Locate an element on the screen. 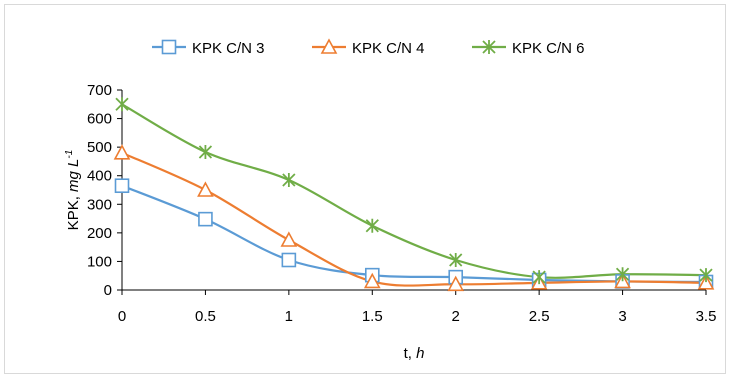 The height and width of the screenshot is (380, 732). legend: KPK C/N 3 KPK C/N 4 KPK C/N 6 is located at coordinates (368, 47).